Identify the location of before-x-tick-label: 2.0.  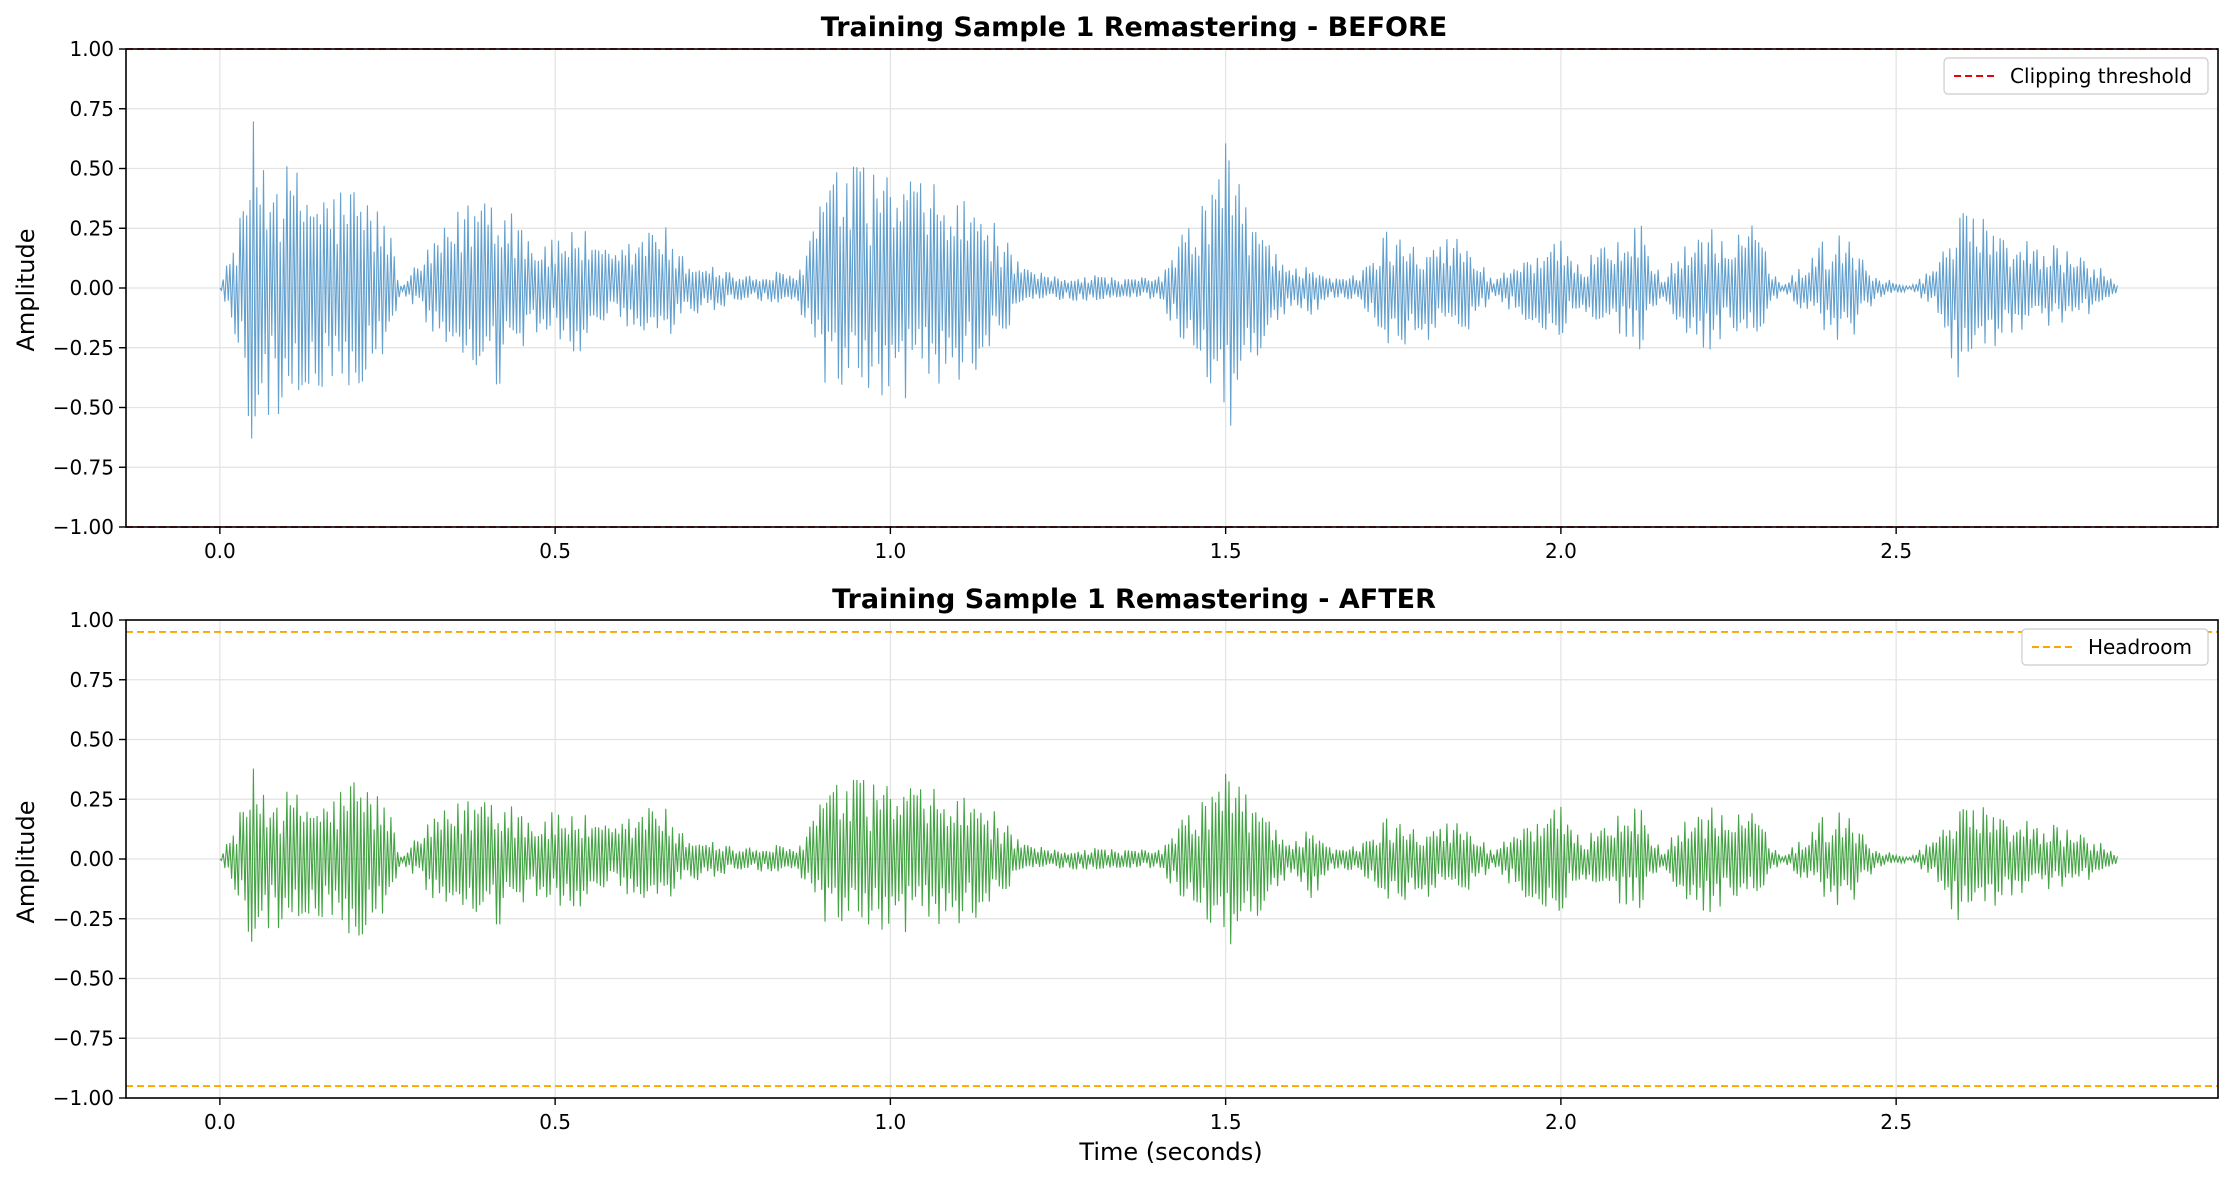
(1561, 551).